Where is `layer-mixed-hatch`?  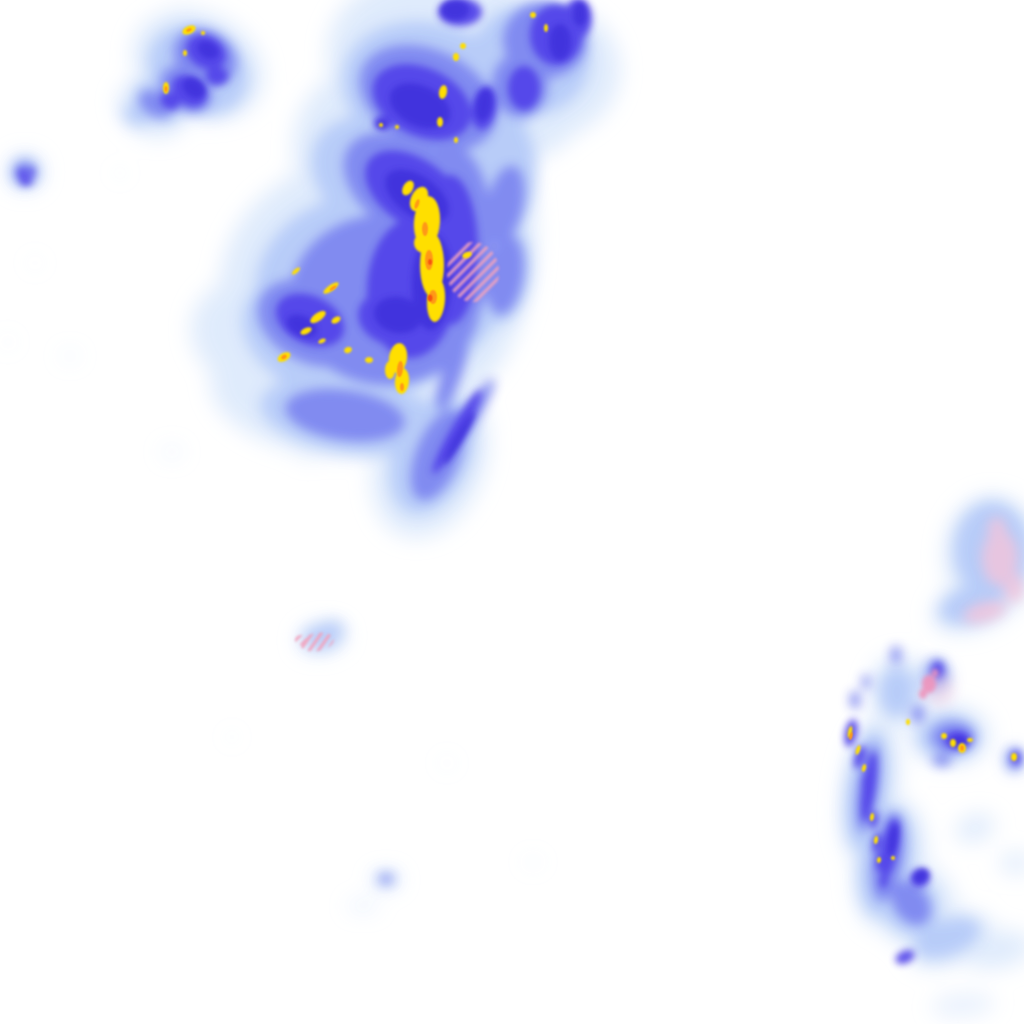 layer-mixed-hatch is located at coordinates (397, 447).